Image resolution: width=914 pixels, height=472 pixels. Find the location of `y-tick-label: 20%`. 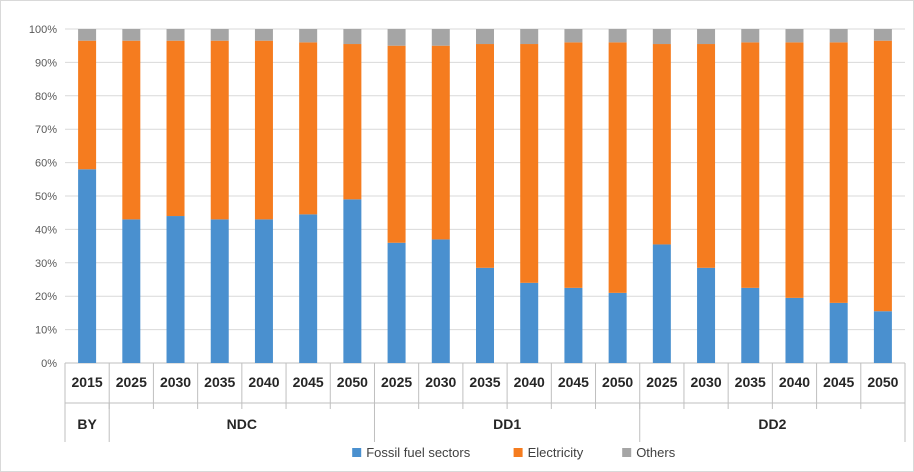

y-tick-label: 20% is located at coordinates (46, 297).